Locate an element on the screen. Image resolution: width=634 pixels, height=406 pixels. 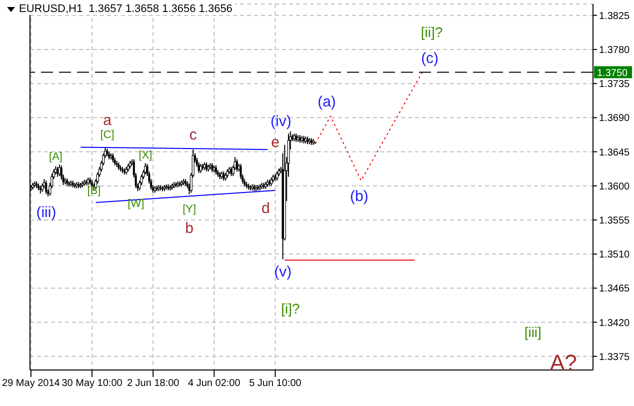
annotation: [Y] is located at coordinates (189, 209).